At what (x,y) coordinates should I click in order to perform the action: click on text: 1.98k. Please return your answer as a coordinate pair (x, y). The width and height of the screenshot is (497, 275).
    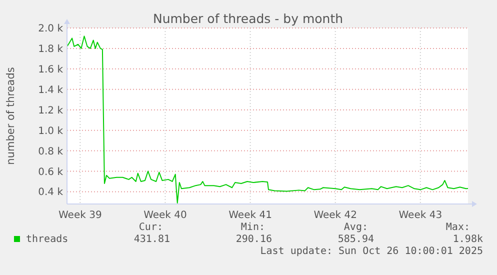
    Looking at the image, I should click on (467, 239).